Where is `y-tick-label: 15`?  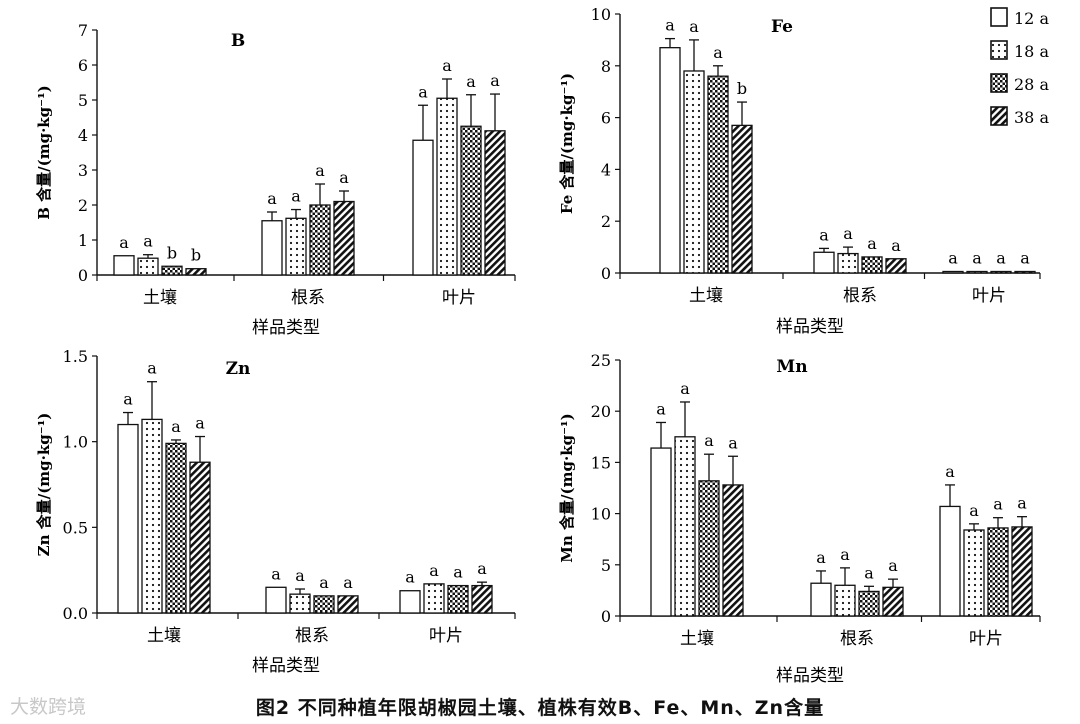
y-tick-label: 15 is located at coordinates (601, 462).